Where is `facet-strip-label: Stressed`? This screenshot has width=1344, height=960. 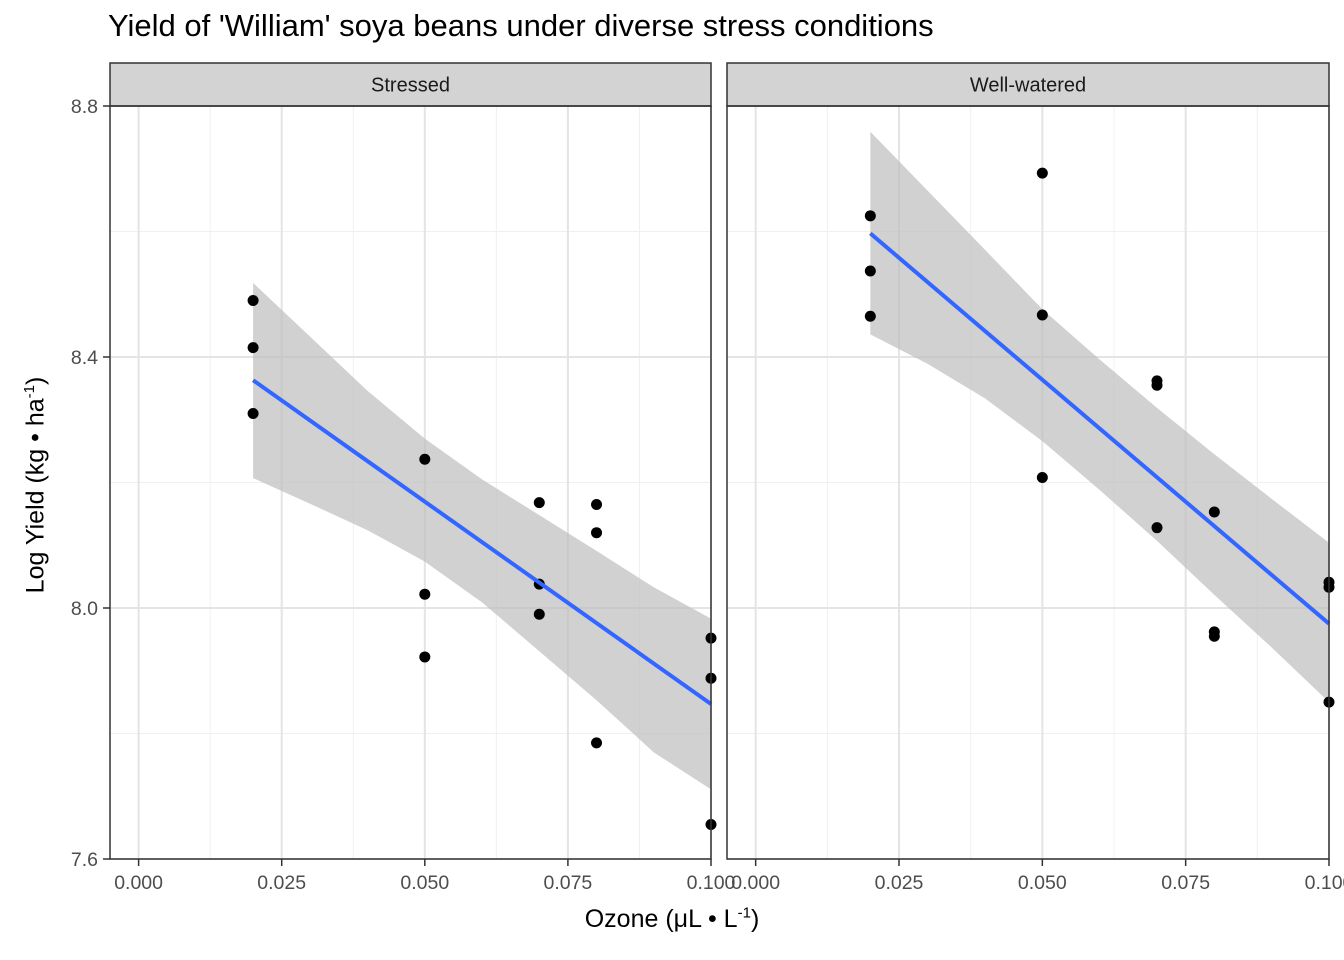
facet-strip-label: Stressed is located at coordinates (410, 86).